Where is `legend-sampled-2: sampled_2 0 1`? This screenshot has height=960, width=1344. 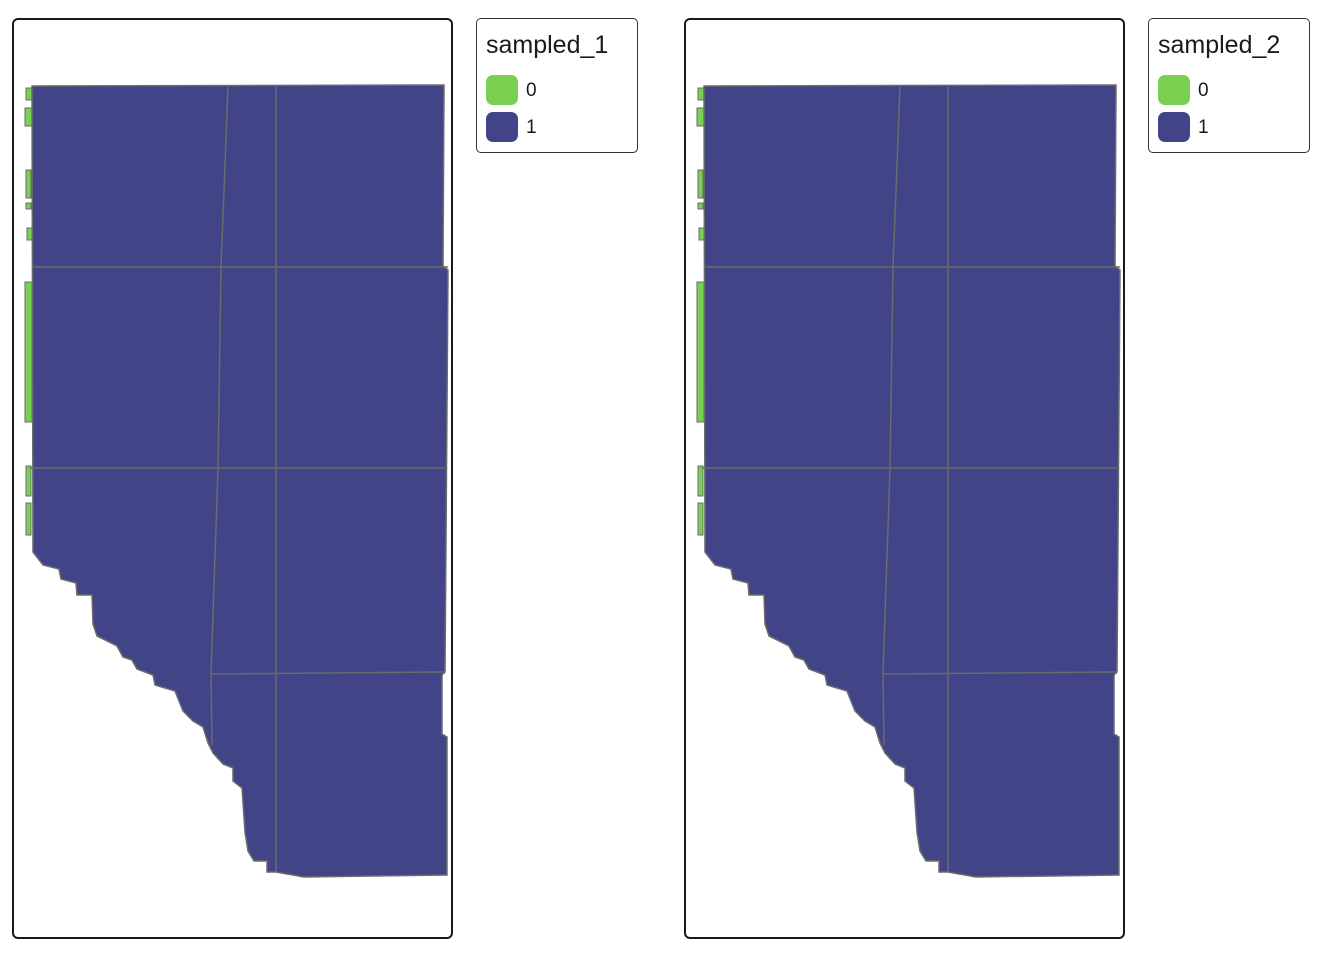
legend-sampled-2: sampled_2 0 1 is located at coordinates (1229, 85).